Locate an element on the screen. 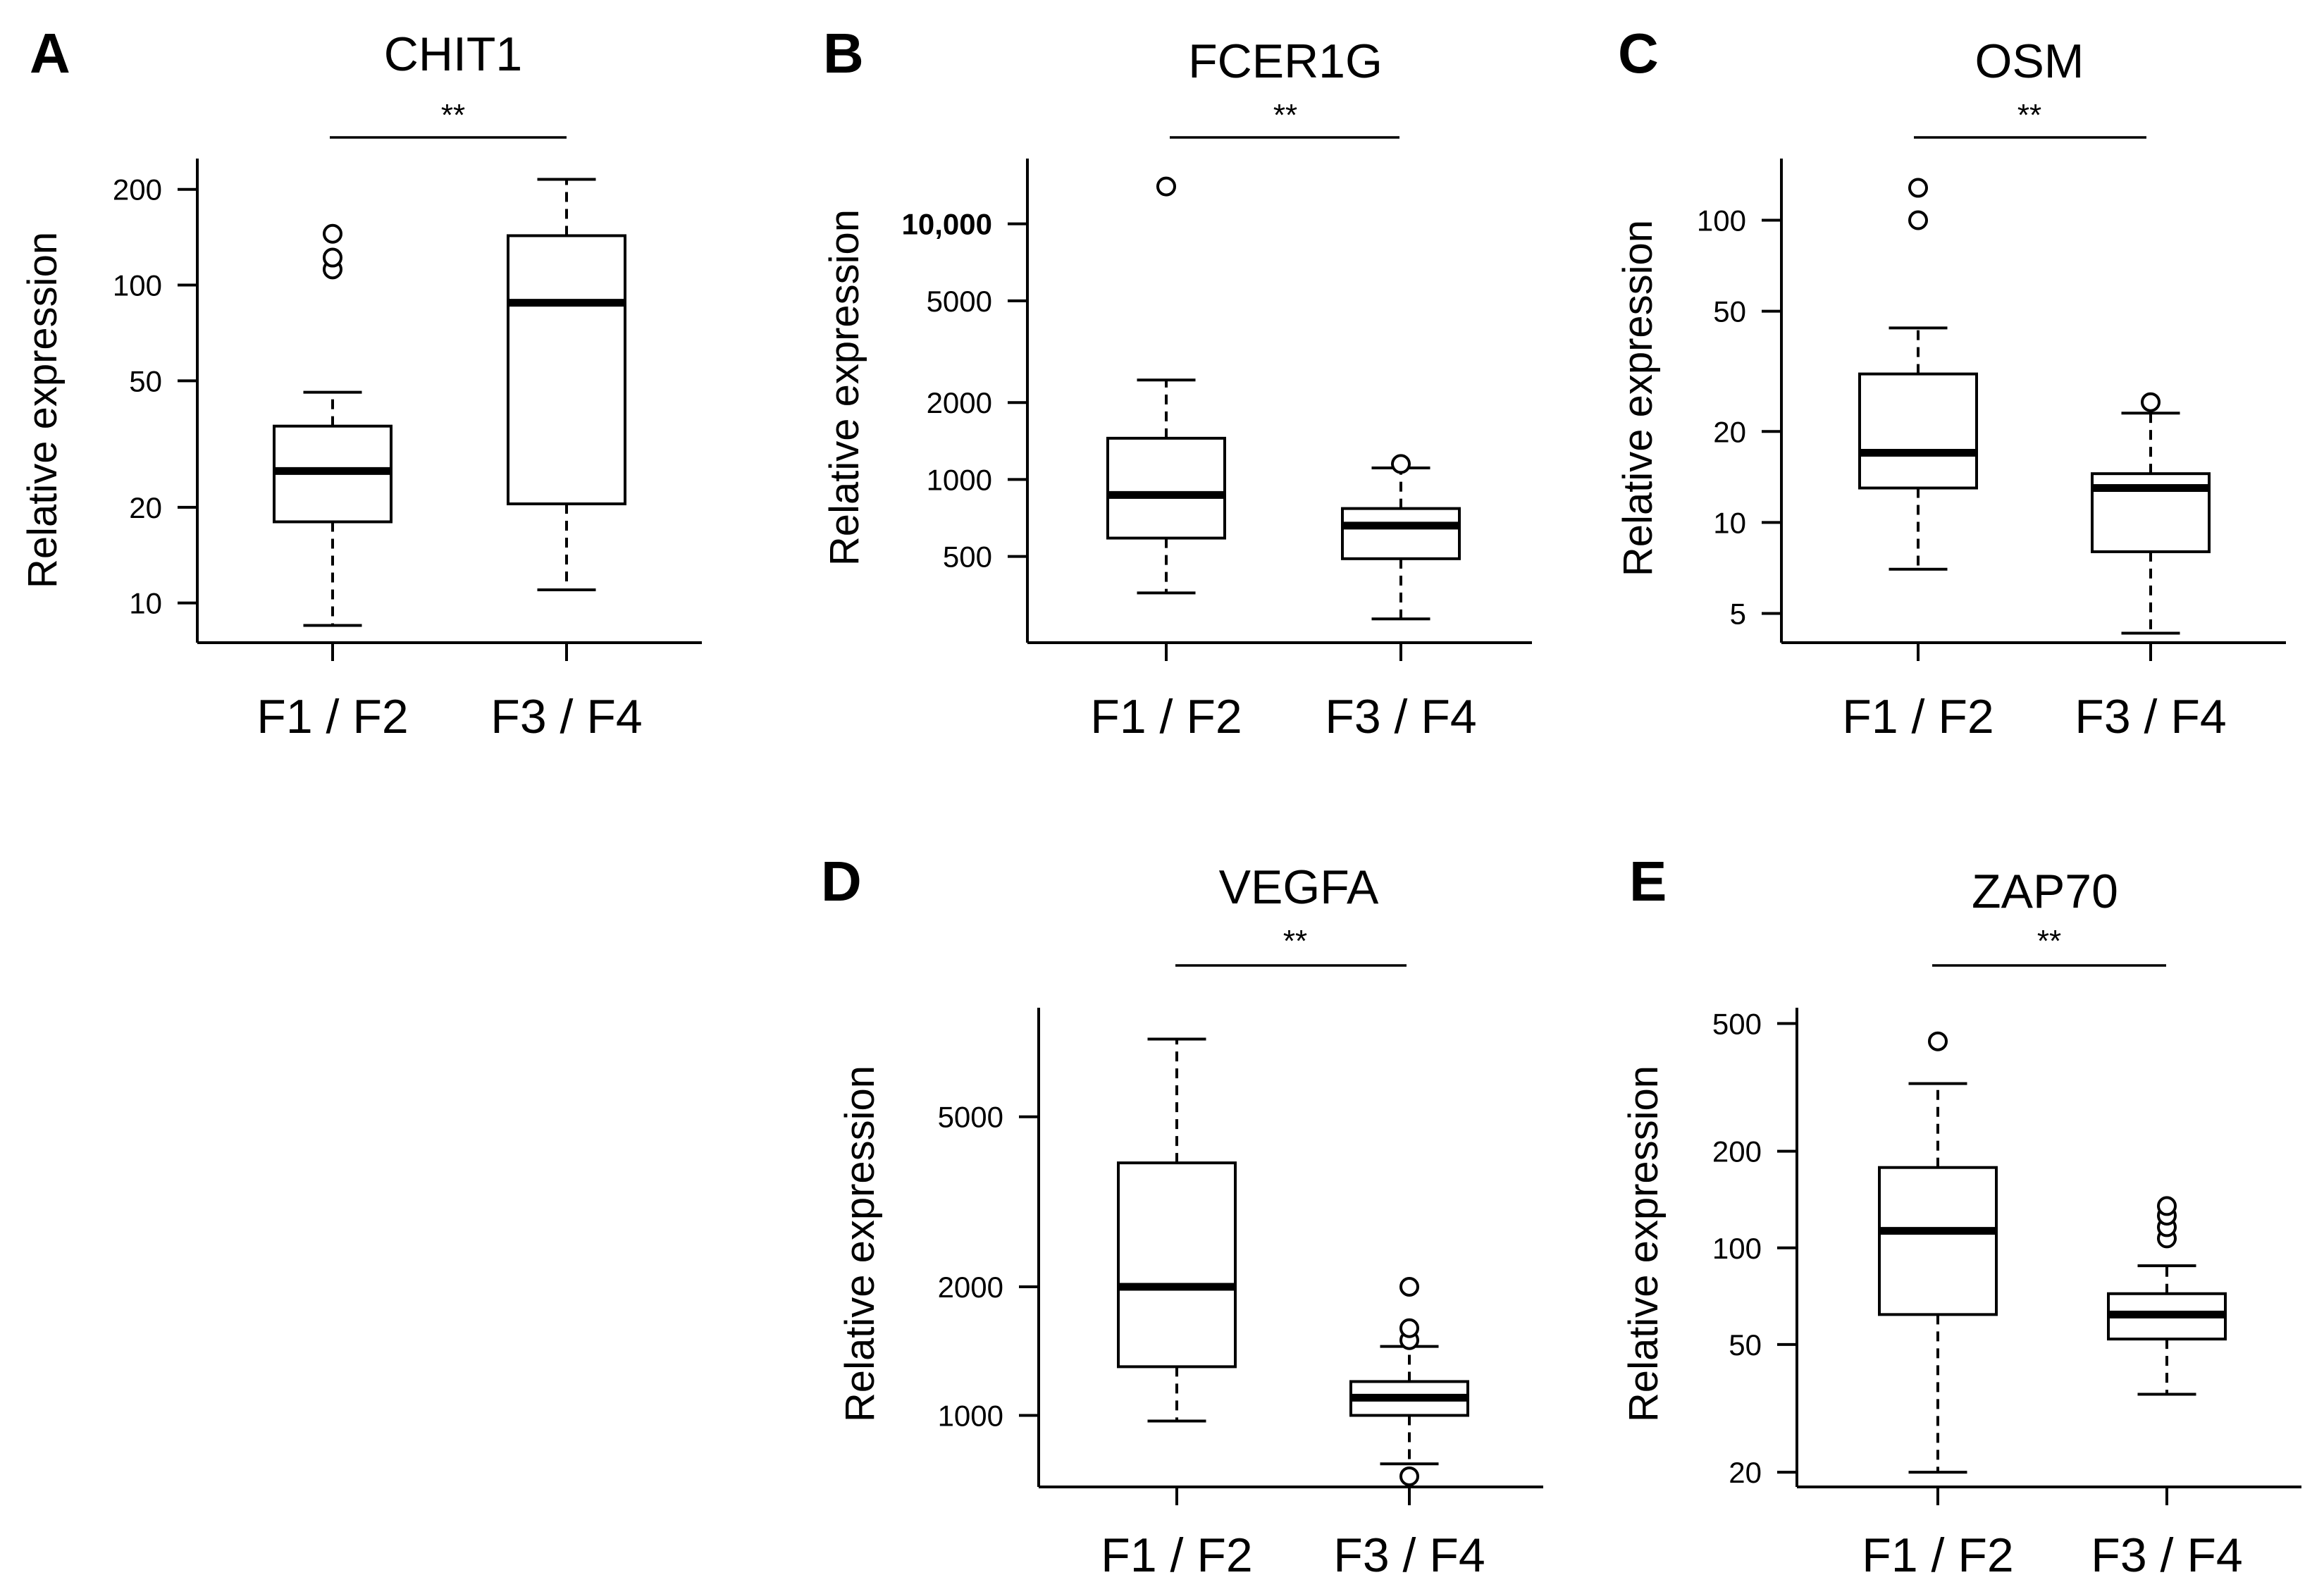 The image size is (2324, 1587). chart-title: VEGFA is located at coordinates (1299, 887).